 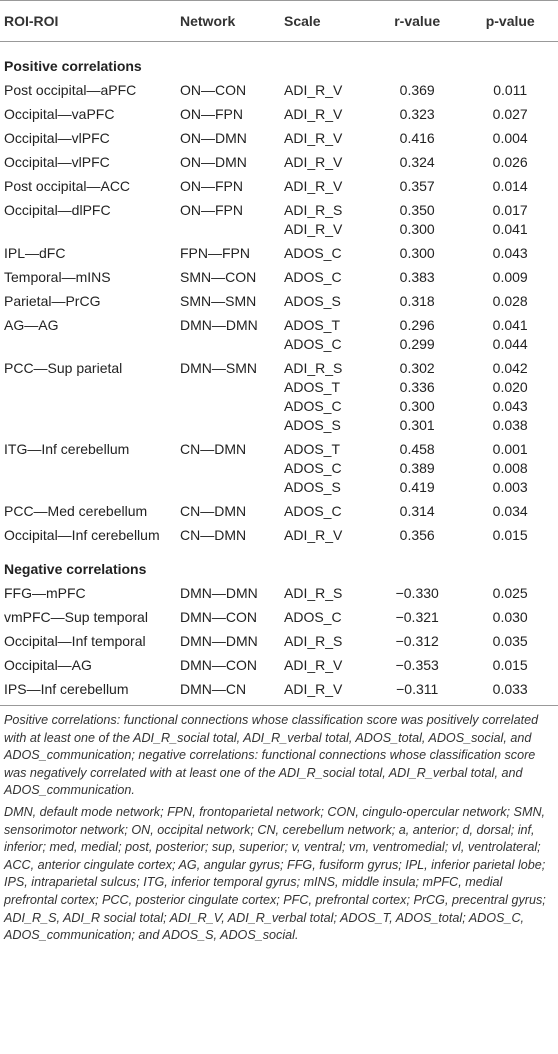 What do you see at coordinates (510, 406) in the screenshot?
I see `p-value-cell: 0.043` at bounding box center [510, 406].